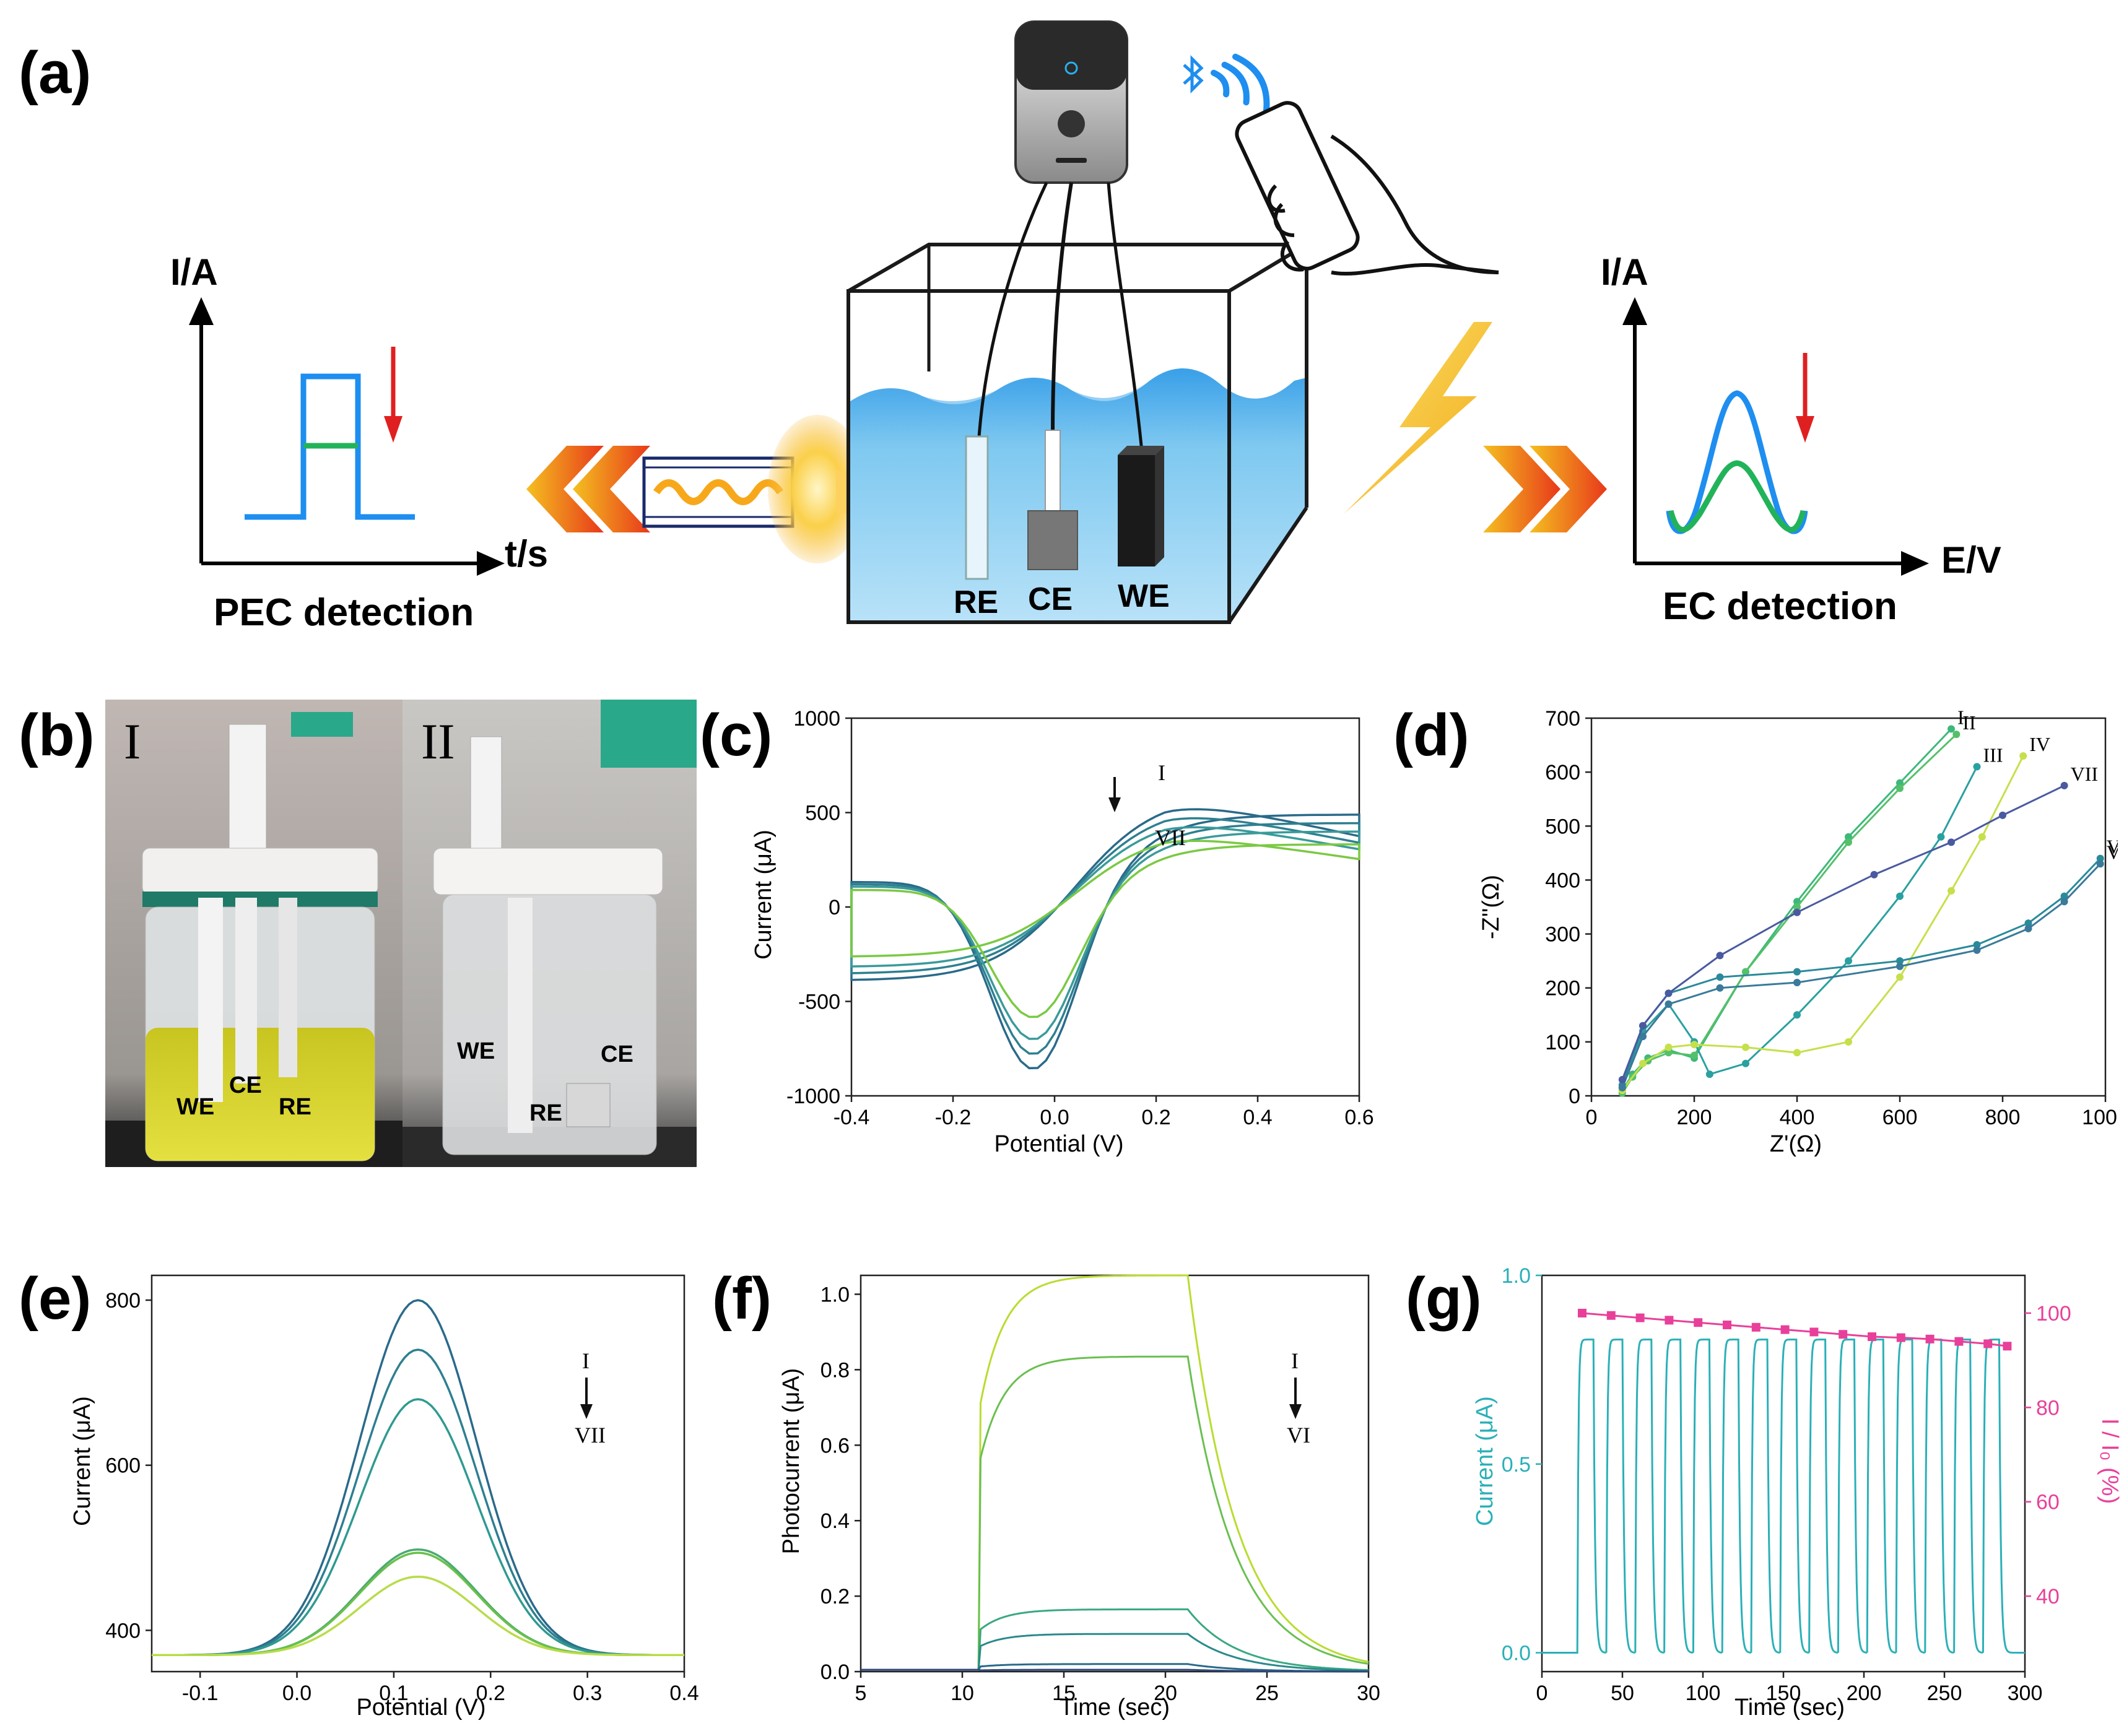 The width and height of the screenshot is (2124, 1736). I want to click on chart-d-xtick-label: 400, so click(1798, 1117).